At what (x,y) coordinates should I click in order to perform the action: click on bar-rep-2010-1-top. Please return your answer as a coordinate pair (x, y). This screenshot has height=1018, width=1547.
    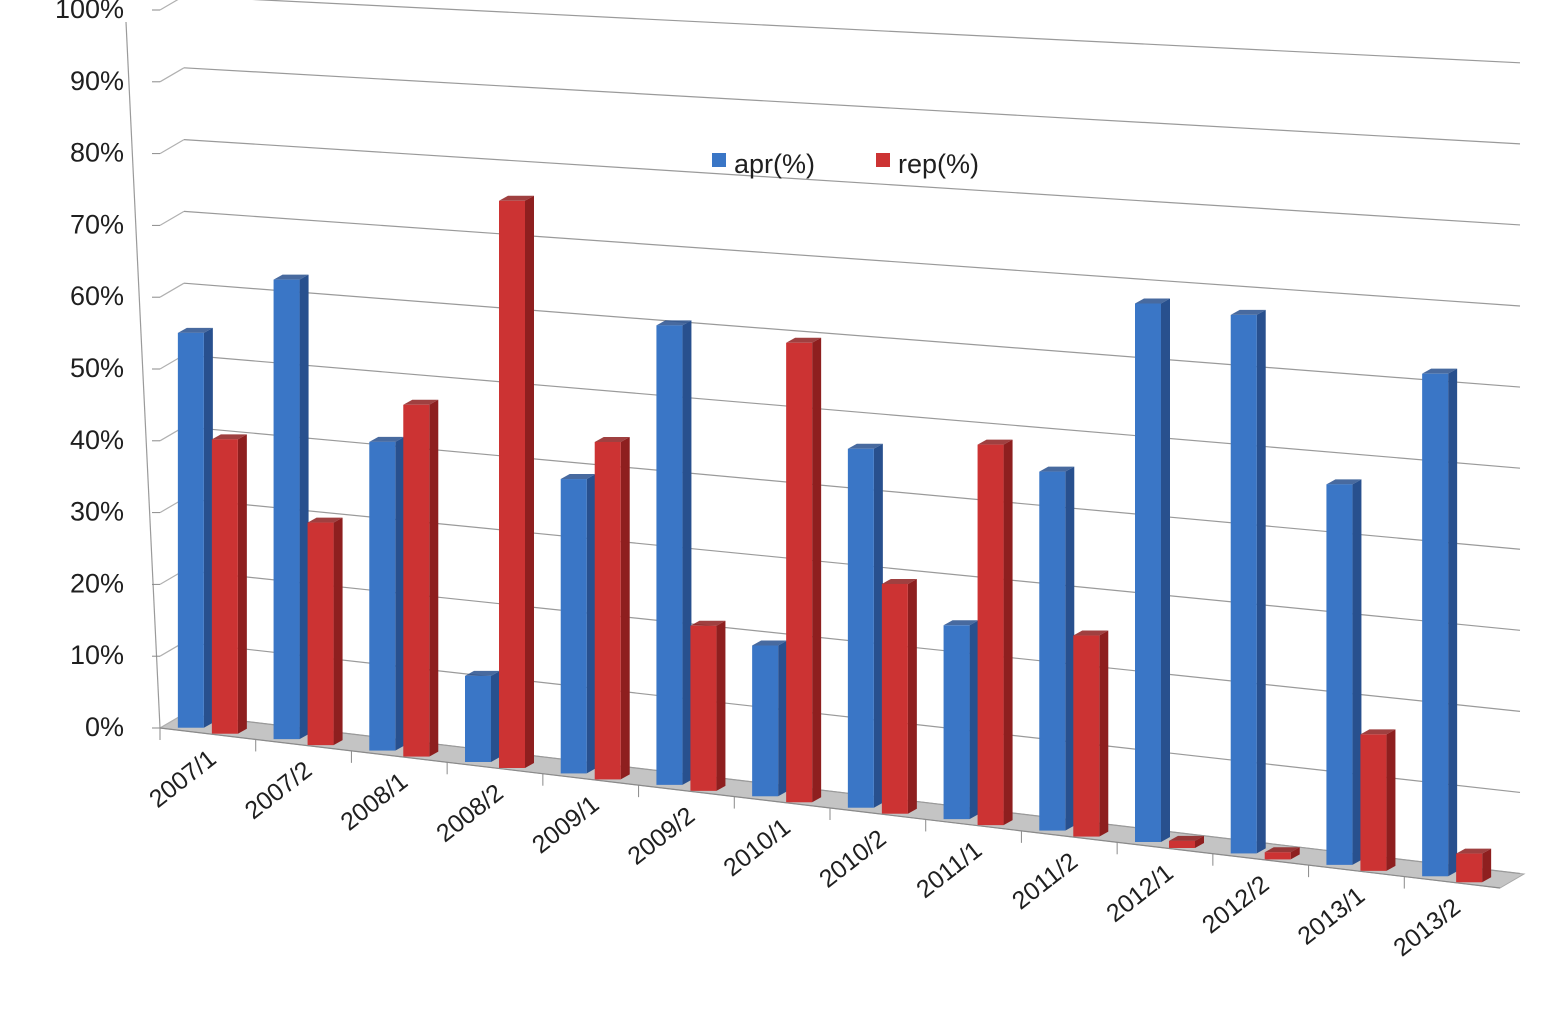
    Looking at the image, I should click on (804, 340).